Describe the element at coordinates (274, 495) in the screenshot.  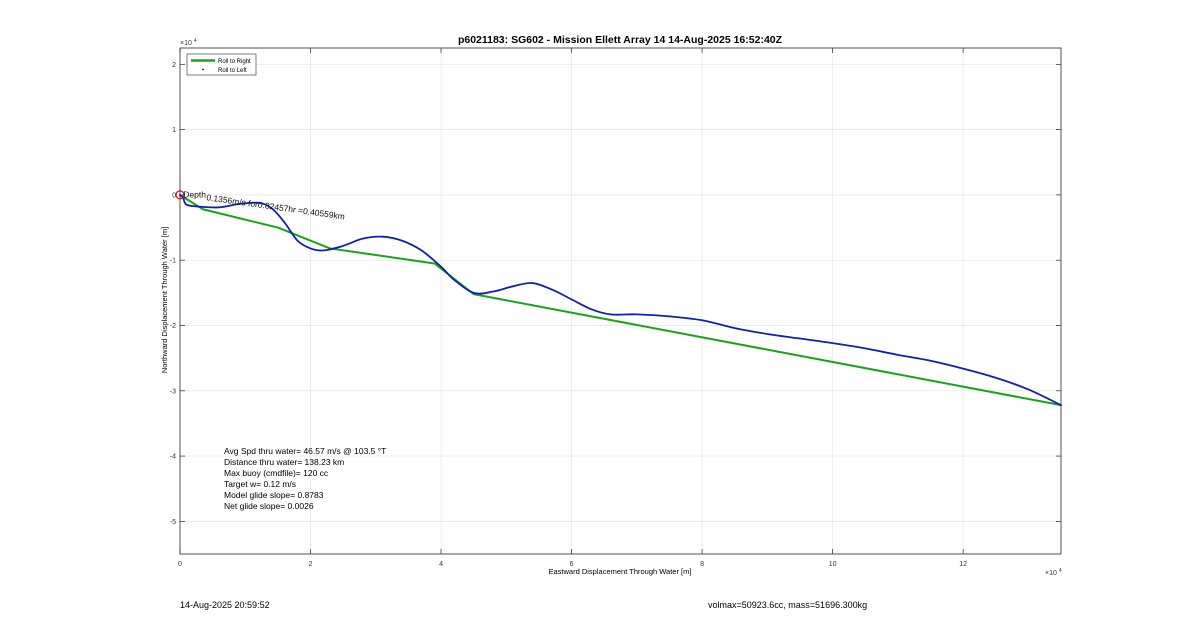
I see `stat-model-glide-slope: Model glide slope= 0.8783` at that location.